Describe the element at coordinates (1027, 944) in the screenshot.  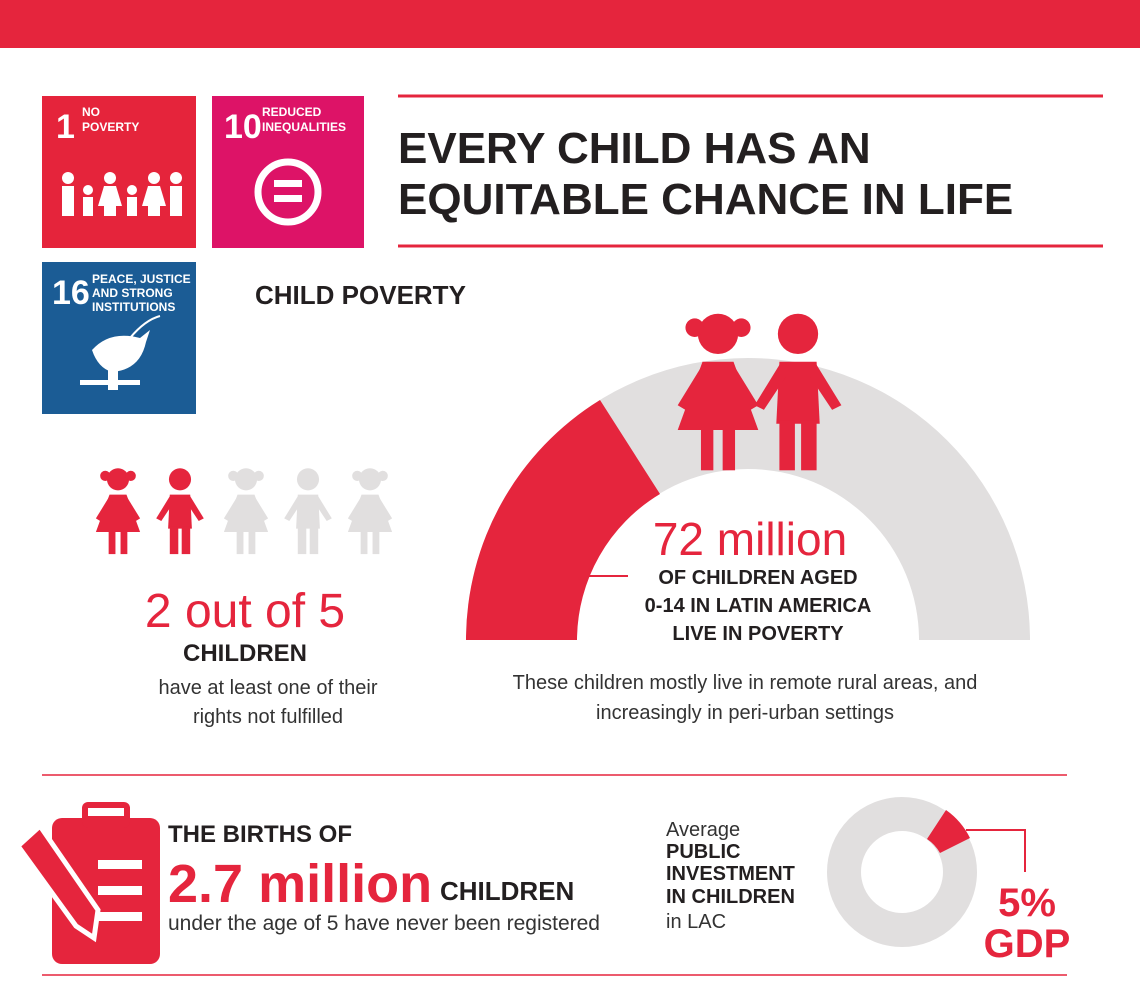
I see `unit: GDP` at that location.